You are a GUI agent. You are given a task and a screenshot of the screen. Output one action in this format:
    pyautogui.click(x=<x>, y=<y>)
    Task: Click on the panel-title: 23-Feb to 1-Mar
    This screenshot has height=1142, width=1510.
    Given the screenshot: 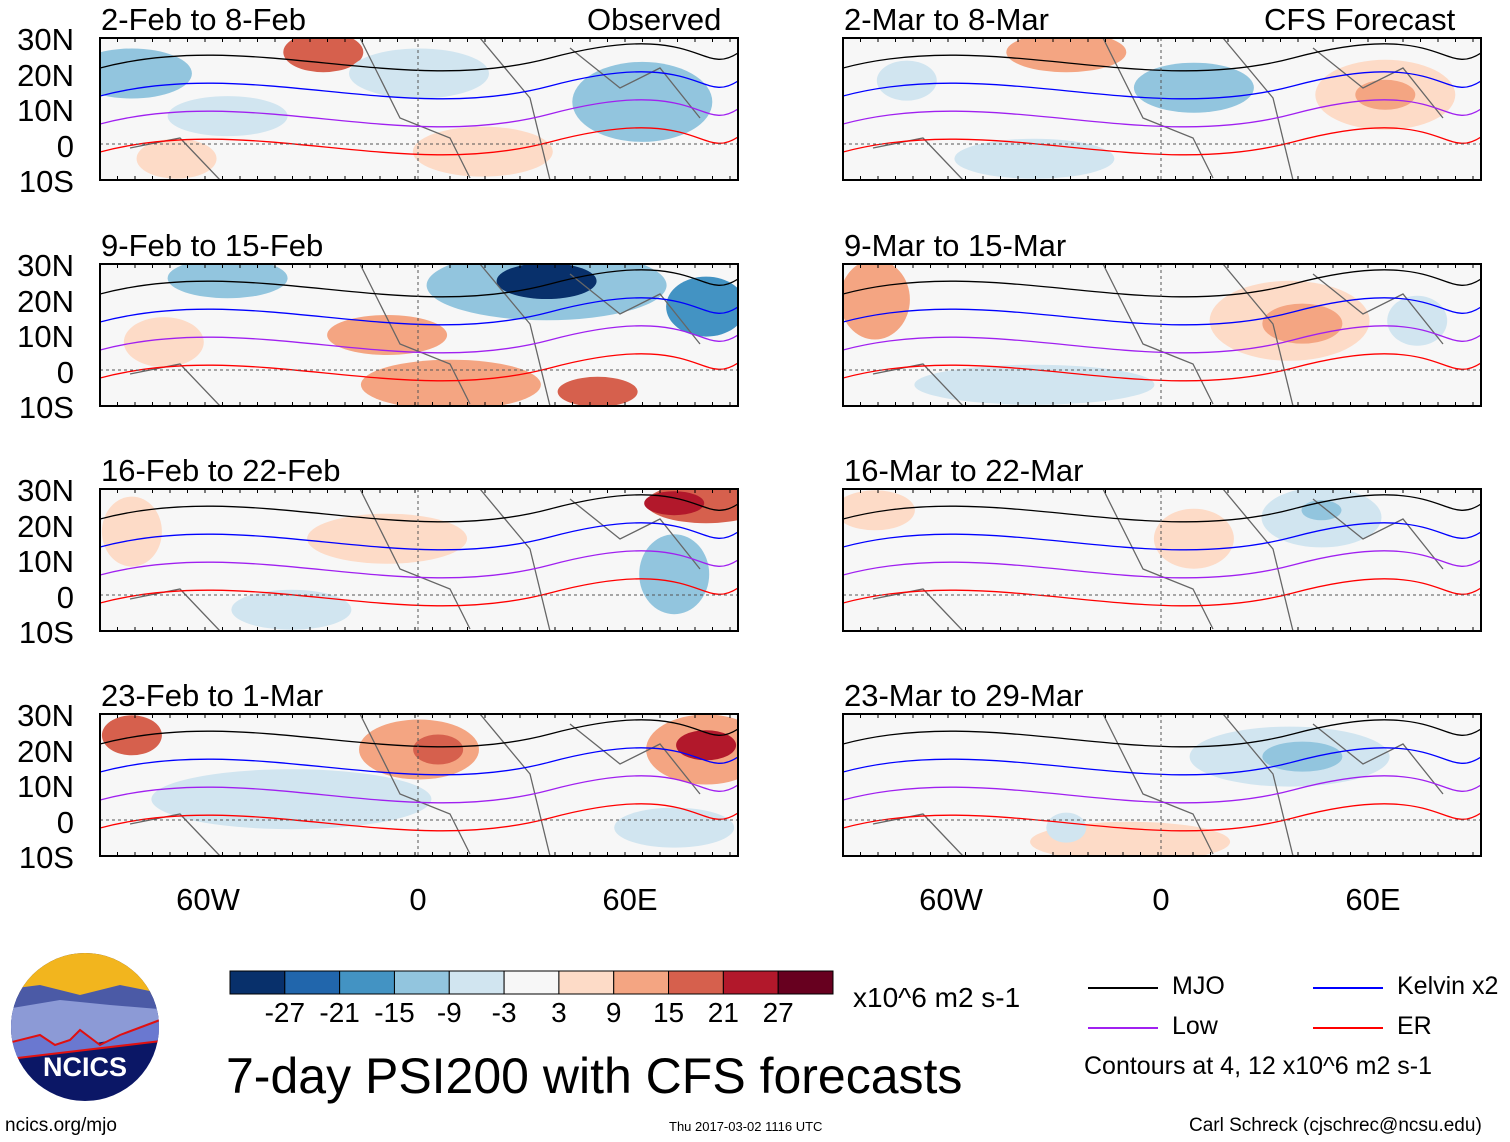 What is the action you would take?
    pyautogui.click(x=212, y=695)
    